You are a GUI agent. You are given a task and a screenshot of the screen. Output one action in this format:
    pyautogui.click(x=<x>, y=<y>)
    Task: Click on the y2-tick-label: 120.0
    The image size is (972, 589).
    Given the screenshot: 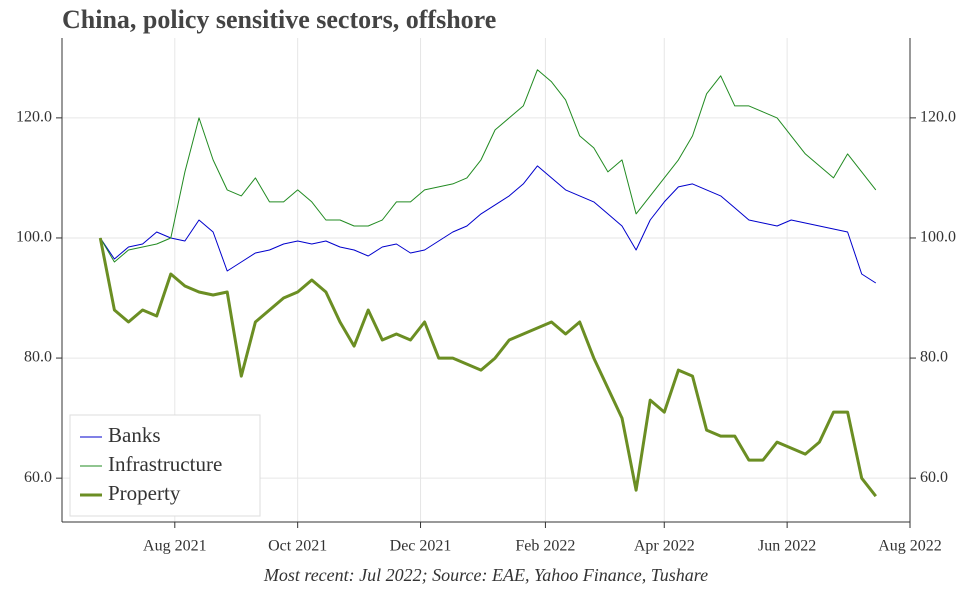 What is the action you would take?
    pyautogui.click(x=938, y=117)
    